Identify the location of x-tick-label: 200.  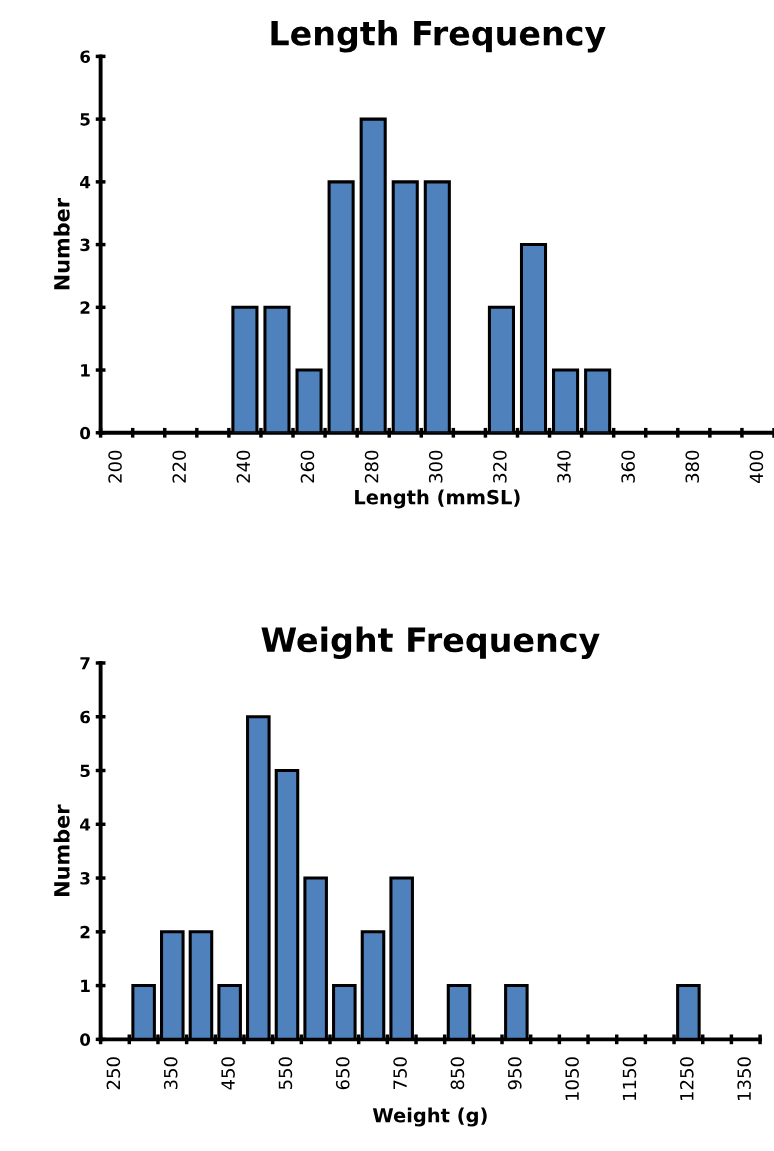
(115, 466).